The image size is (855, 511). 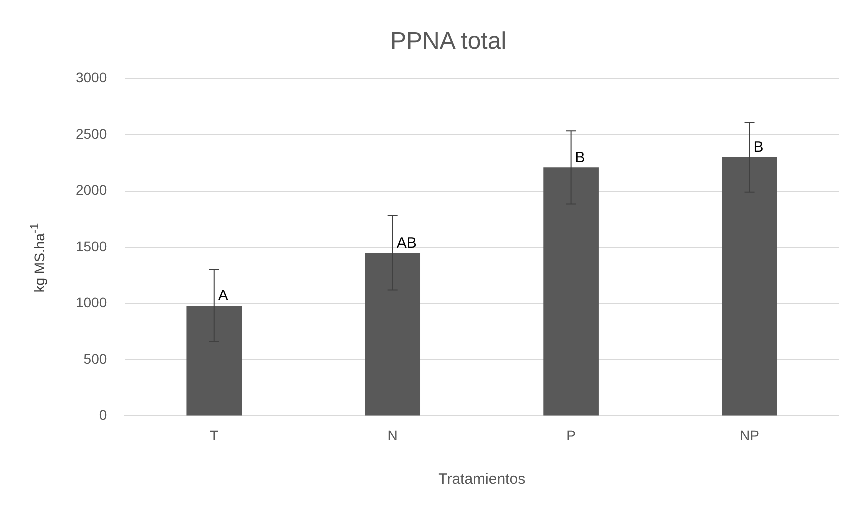 What do you see at coordinates (215, 435) in the screenshot?
I see `x-tick-label: T` at bounding box center [215, 435].